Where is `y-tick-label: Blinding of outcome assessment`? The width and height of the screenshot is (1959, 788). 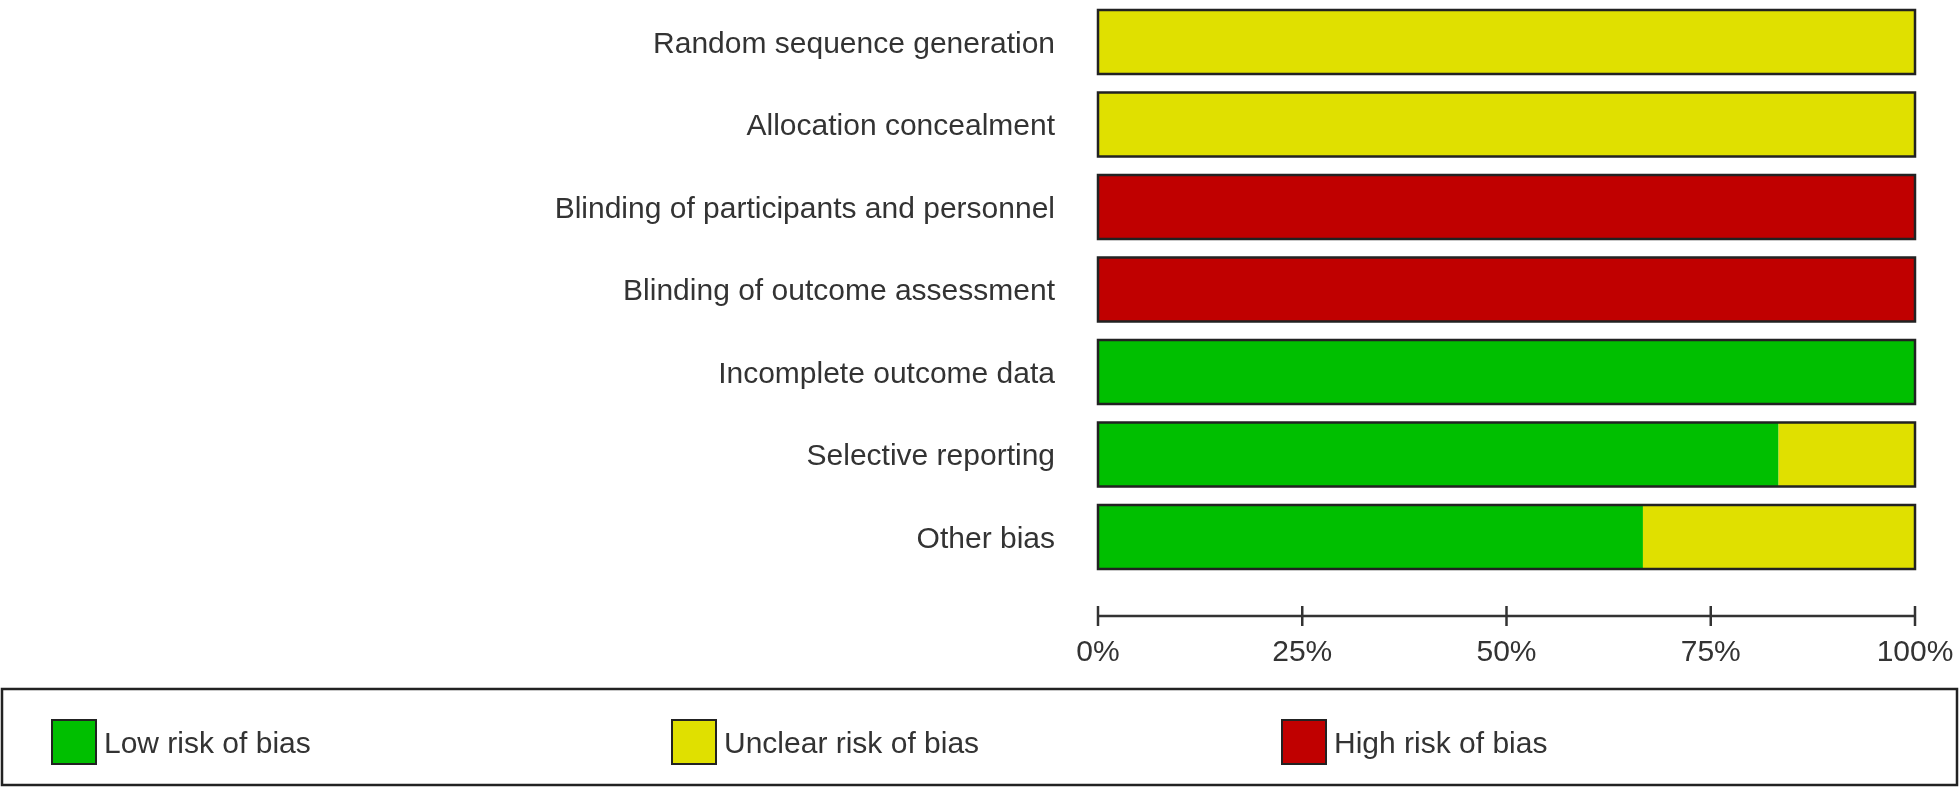
y-tick-label: Blinding of outcome assessment is located at coordinates (839, 289).